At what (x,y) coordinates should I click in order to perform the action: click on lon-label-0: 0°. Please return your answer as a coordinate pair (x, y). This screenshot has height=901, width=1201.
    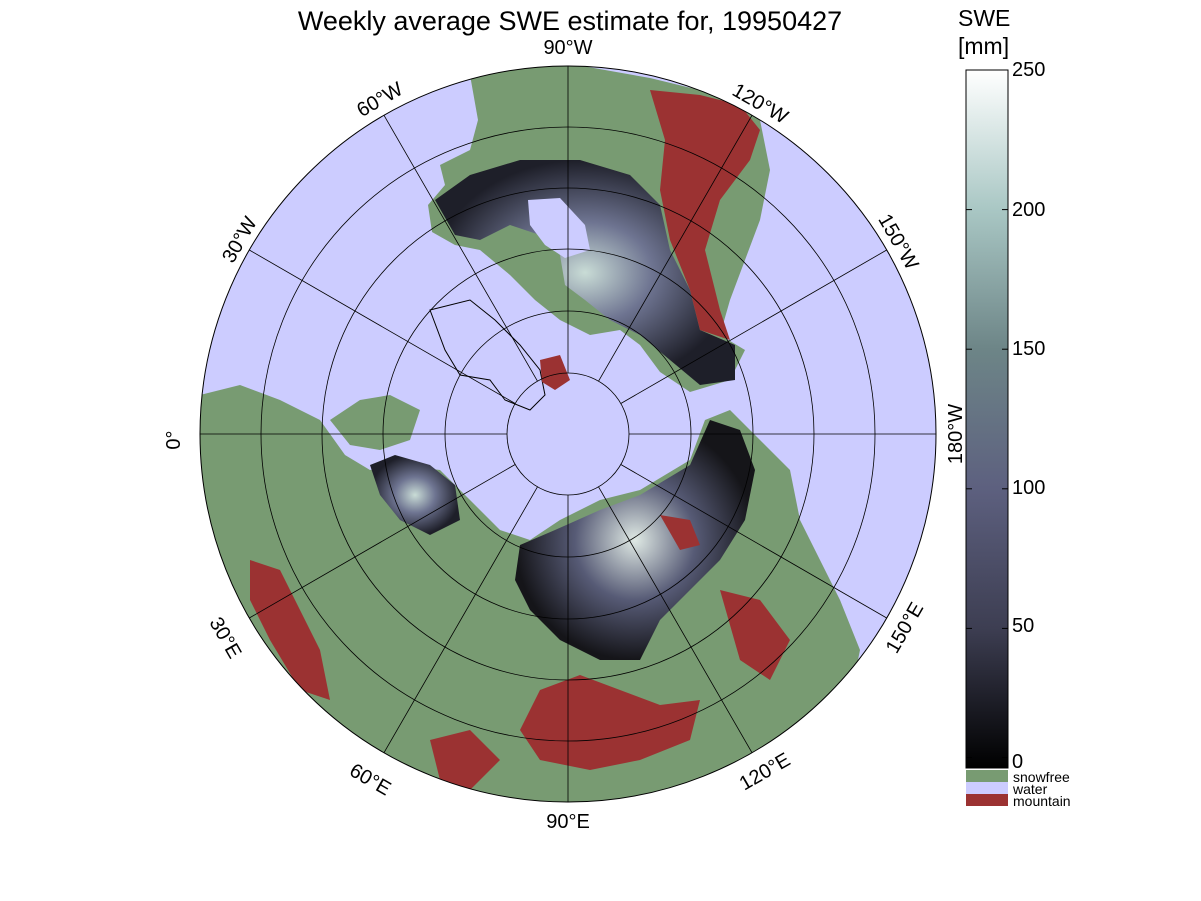
    Looking at the image, I should click on (174, 440).